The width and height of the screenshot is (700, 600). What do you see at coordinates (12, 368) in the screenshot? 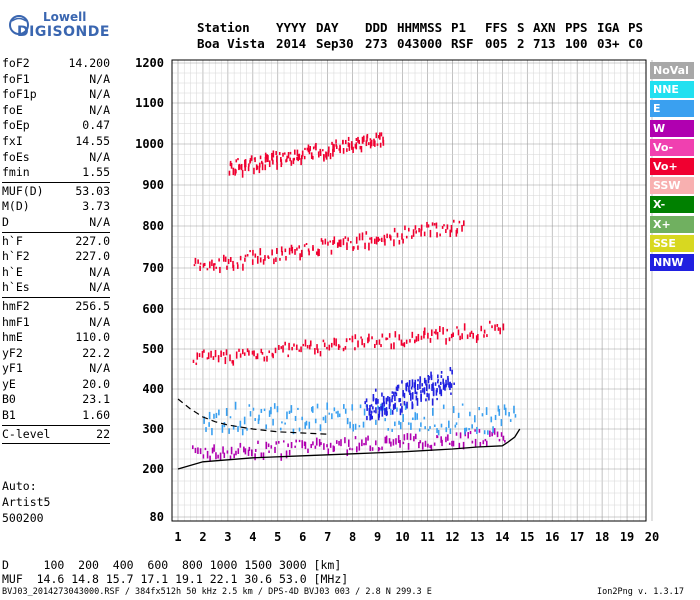
I see `param-label: yF1` at bounding box center [12, 368].